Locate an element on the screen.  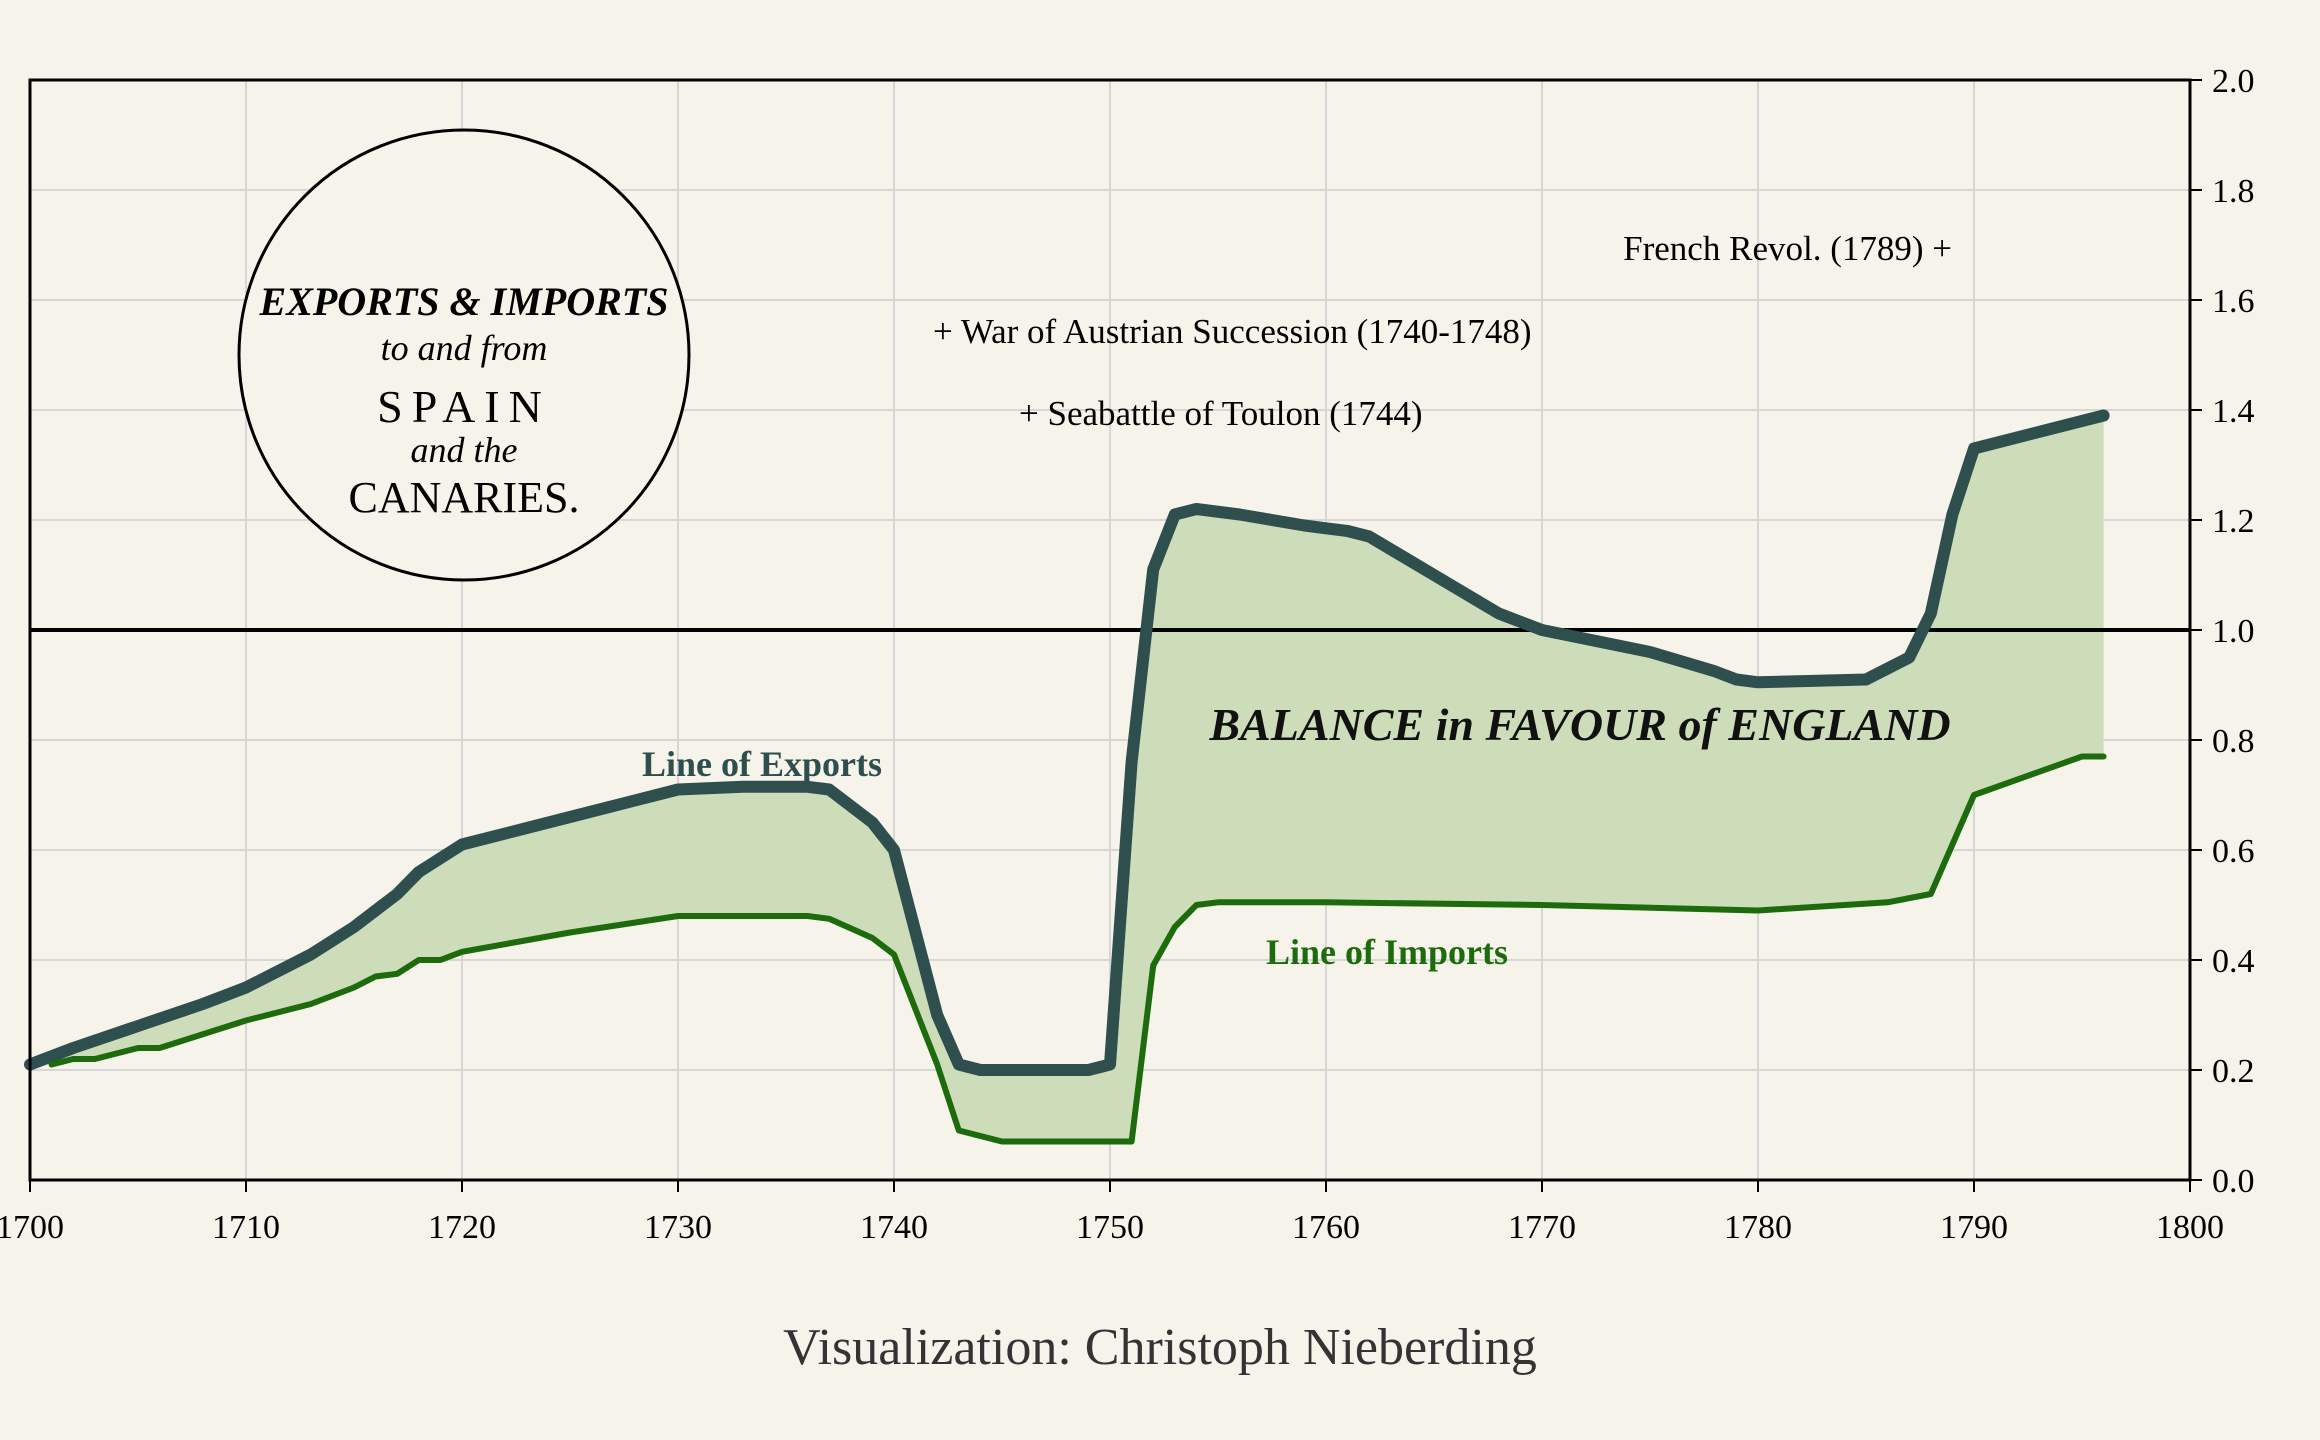
y-tick-label: 1.6 is located at coordinates (2233, 301).